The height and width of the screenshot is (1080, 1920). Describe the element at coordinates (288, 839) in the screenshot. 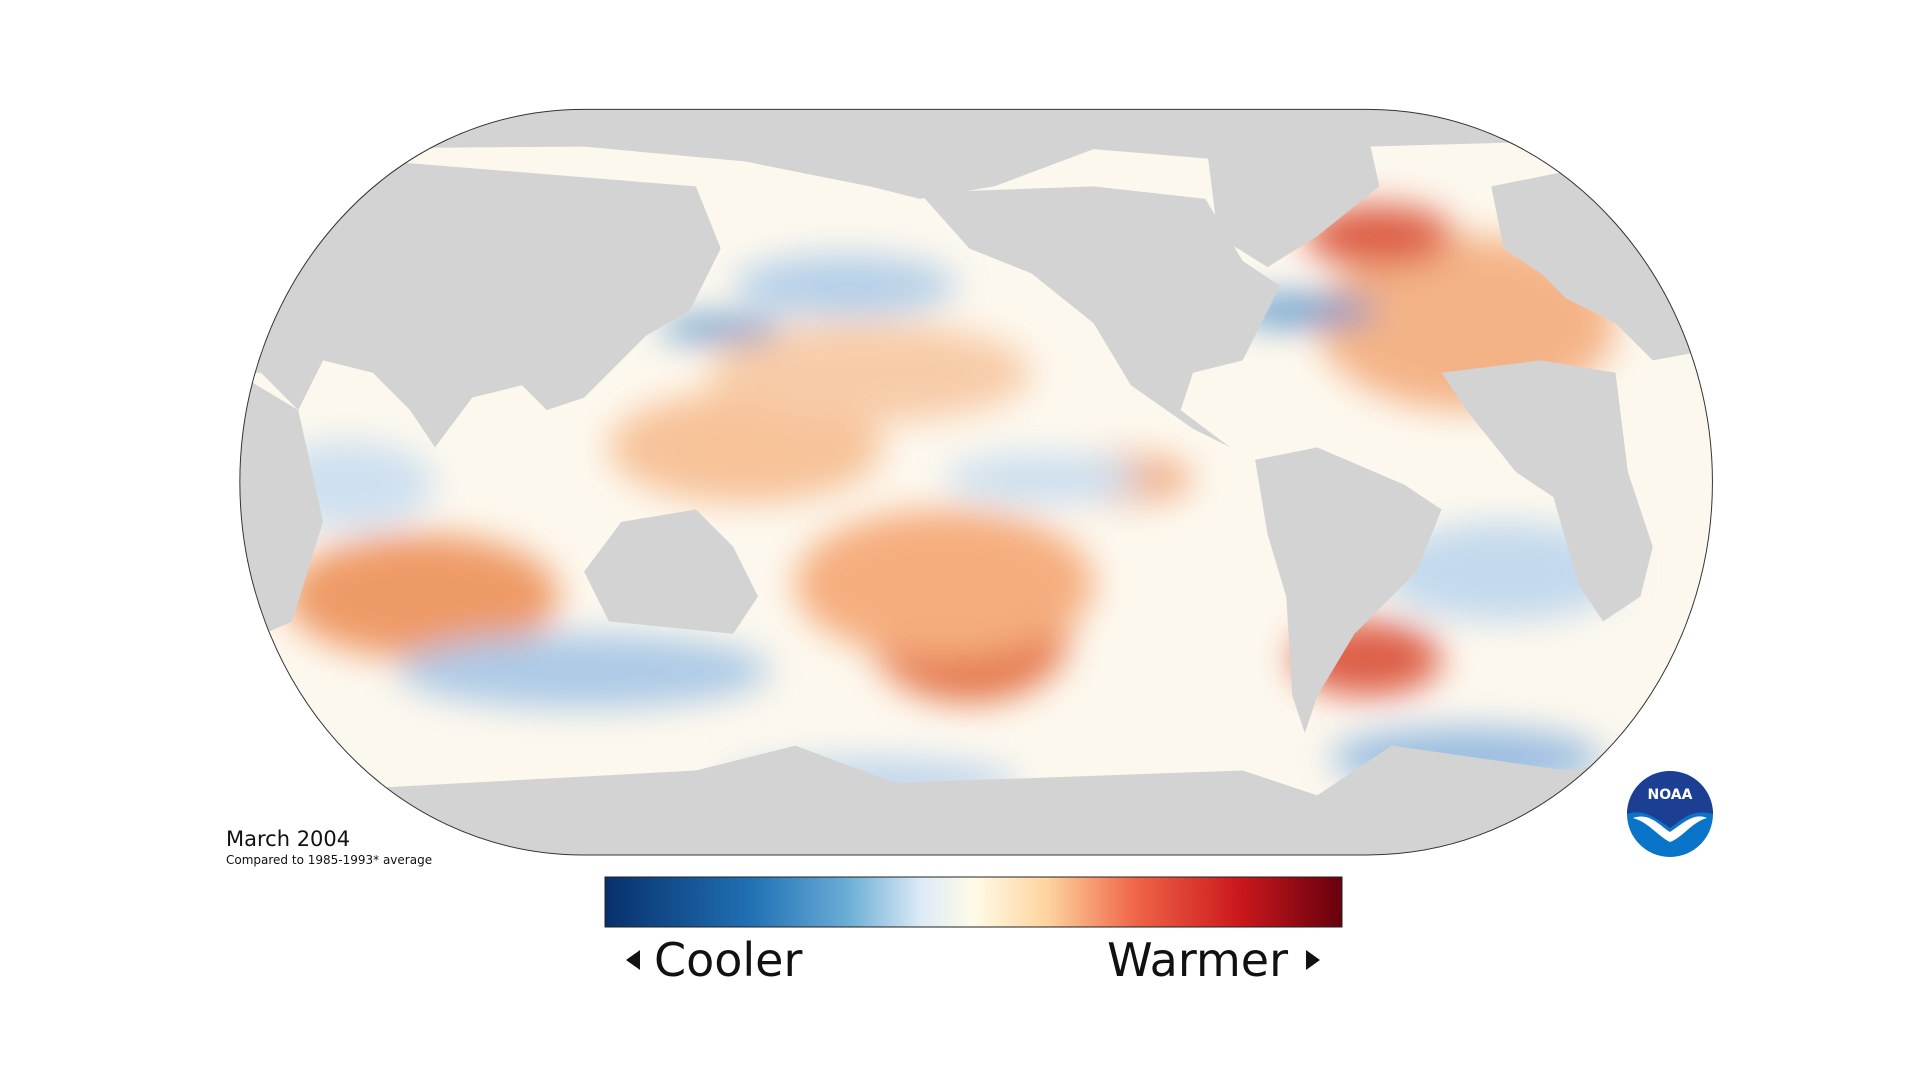

I see `date-label: March 2004` at that location.